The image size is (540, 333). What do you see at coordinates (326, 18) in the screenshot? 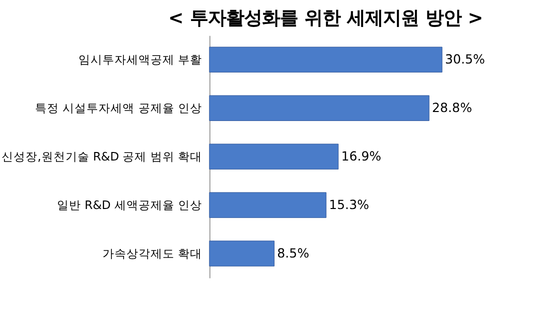
I see `chart-title: < 투자활성화를 위한 세제지원 방안 >` at bounding box center [326, 18].